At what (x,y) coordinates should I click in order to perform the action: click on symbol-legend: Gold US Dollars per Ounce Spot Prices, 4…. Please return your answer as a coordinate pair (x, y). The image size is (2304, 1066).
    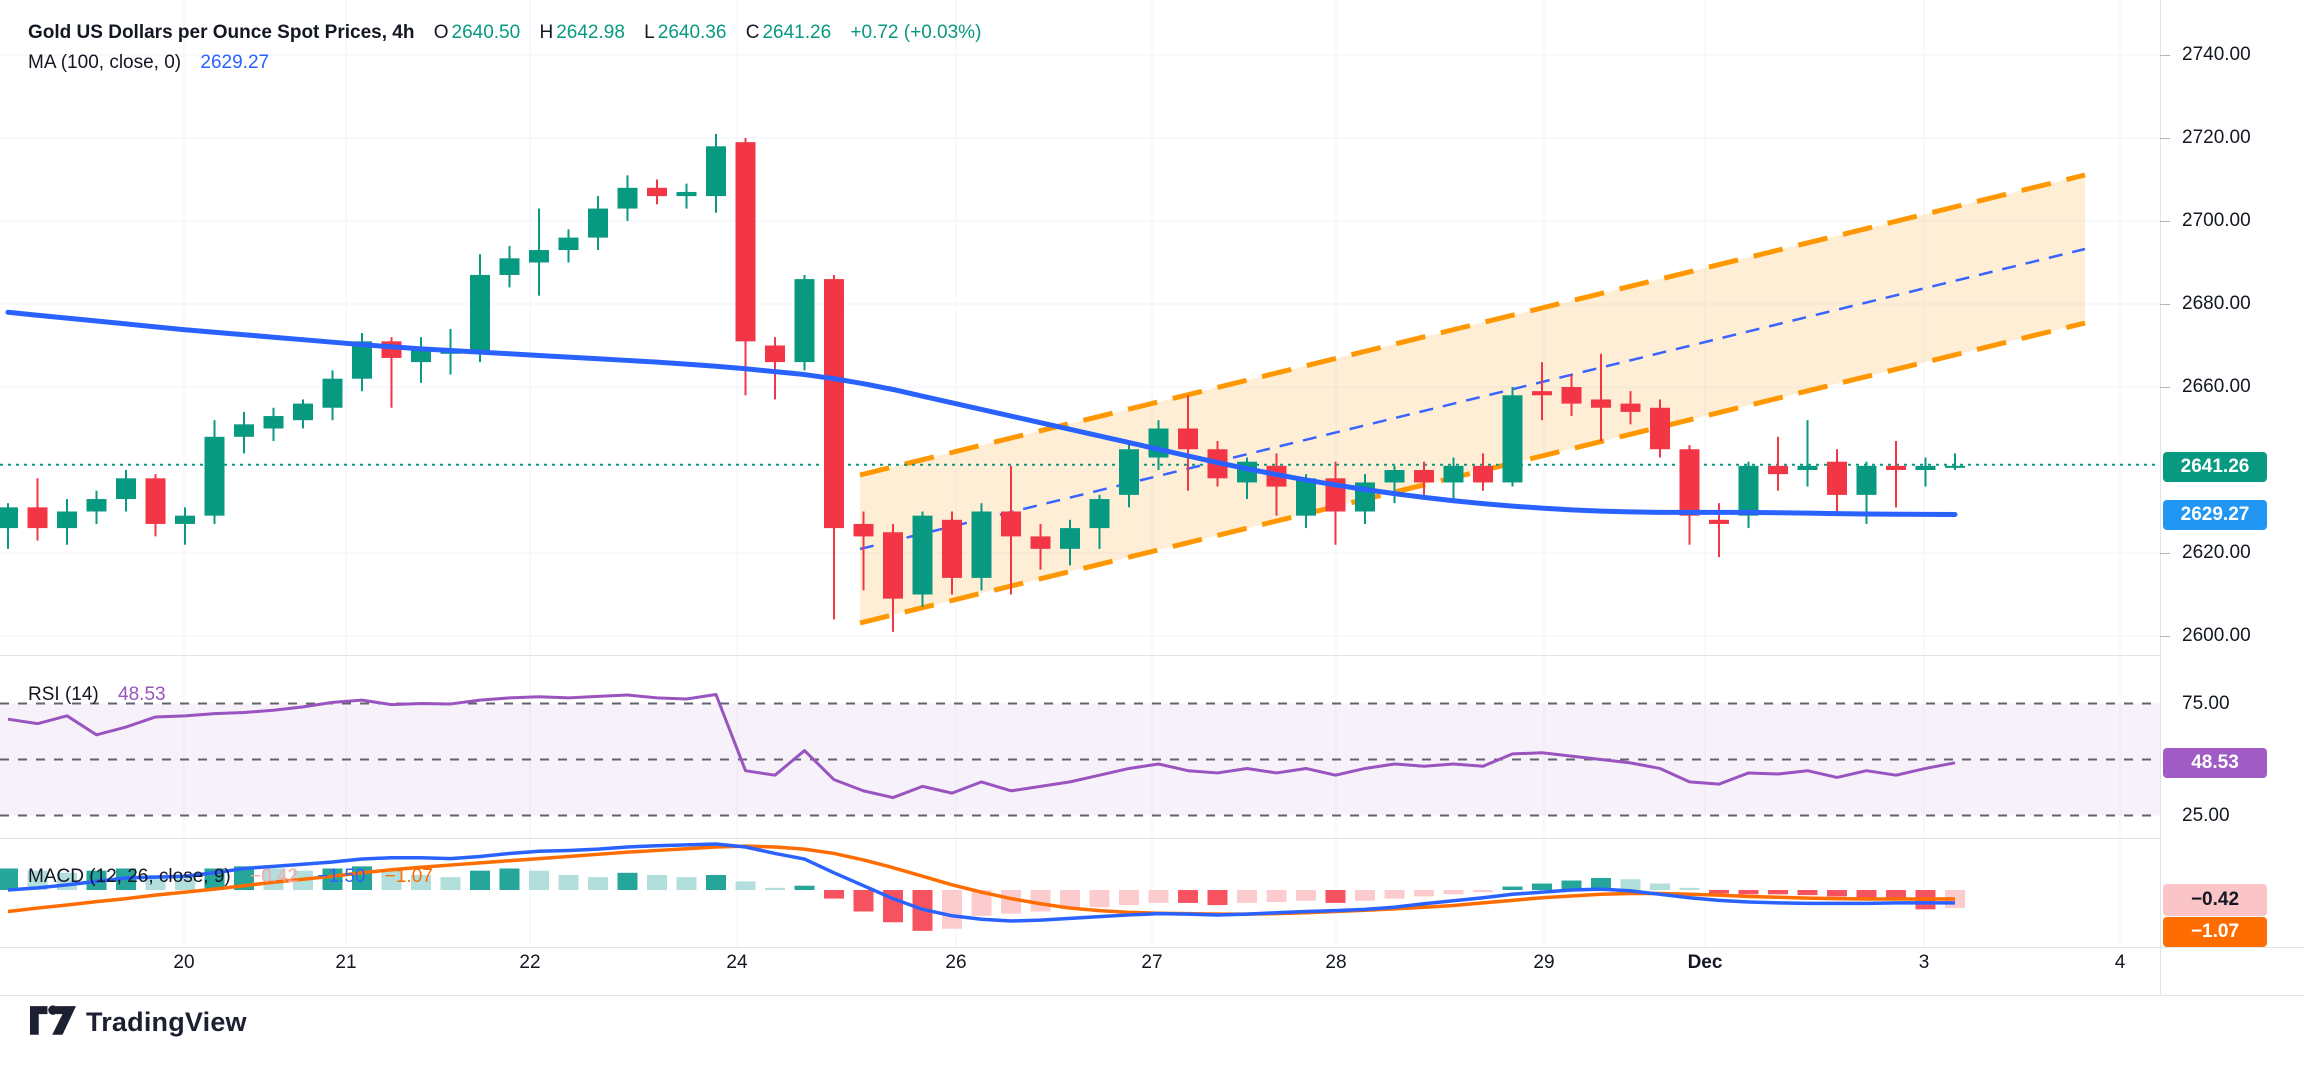
    Looking at the image, I should click on (504, 33).